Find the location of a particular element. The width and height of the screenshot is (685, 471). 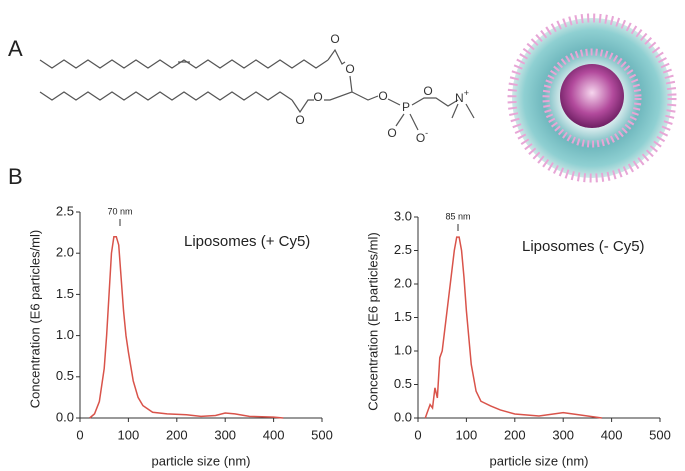

atom-charge: + is located at coordinates (466, 93).